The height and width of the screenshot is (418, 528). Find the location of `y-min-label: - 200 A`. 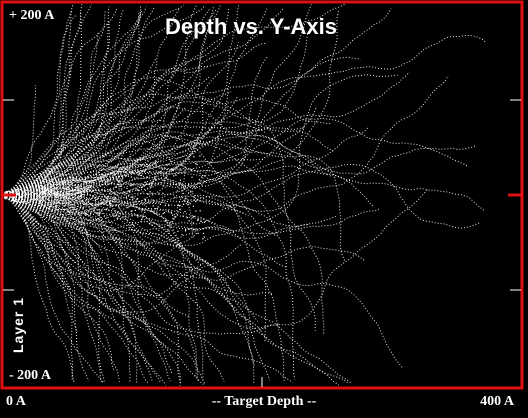

y-min-label: - 200 A is located at coordinates (30, 375).